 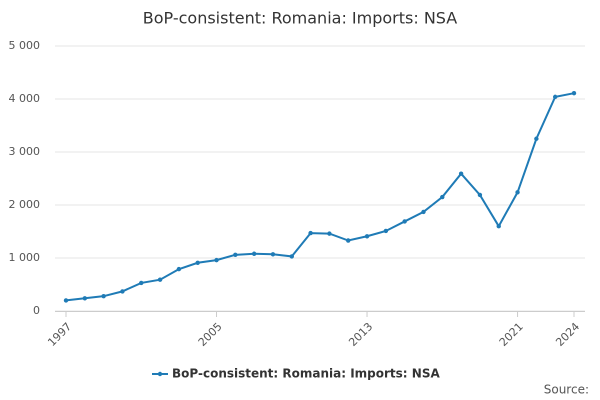 What do you see at coordinates (306, 374) in the screenshot?
I see `legend-label: BoP-consistent: Romania: Imports: NSA` at bounding box center [306, 374].